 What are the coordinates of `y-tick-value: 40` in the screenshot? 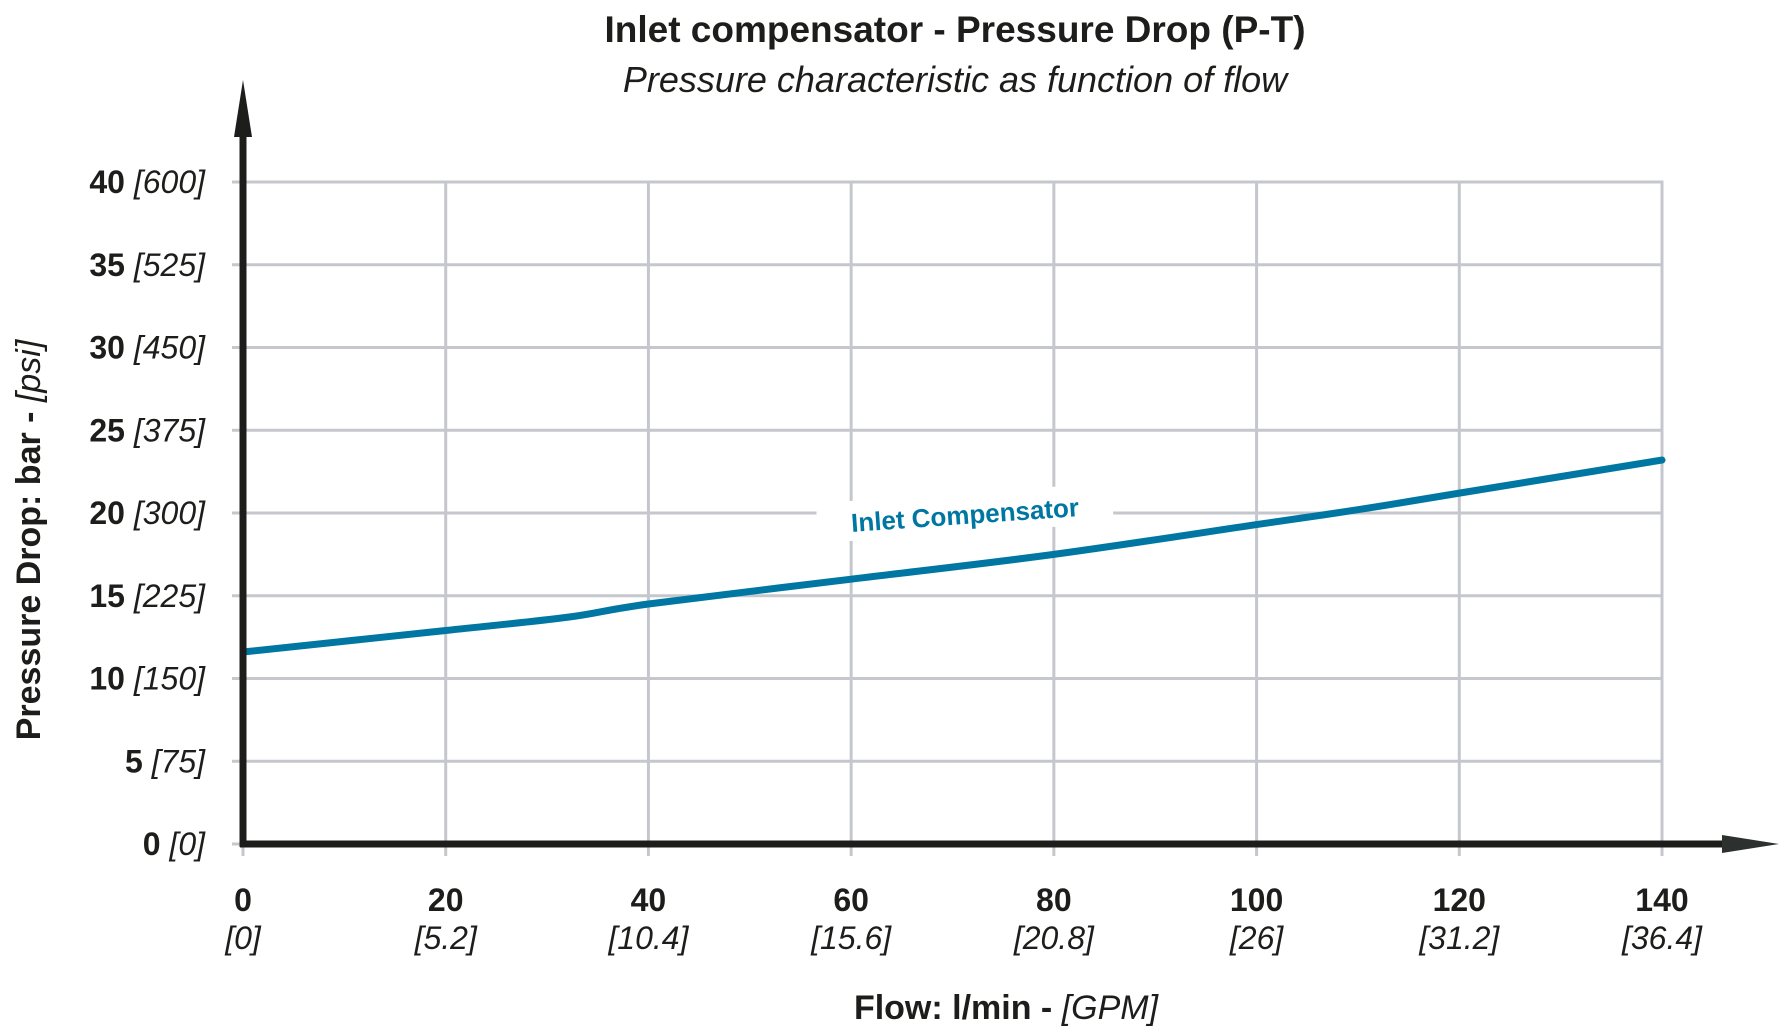 It's located at (111, 182).